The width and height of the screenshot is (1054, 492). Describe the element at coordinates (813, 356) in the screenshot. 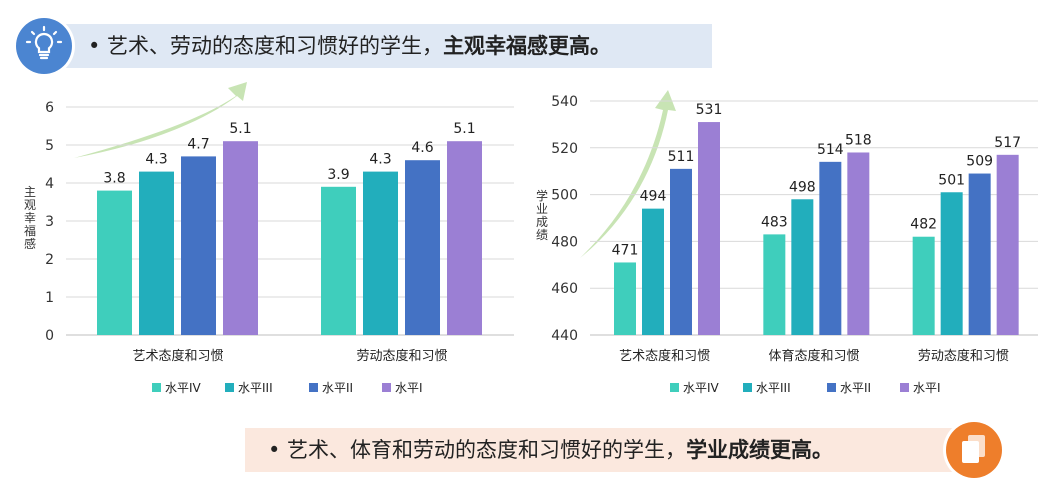

I see `category-label: 体育态度和习惯` at that location.